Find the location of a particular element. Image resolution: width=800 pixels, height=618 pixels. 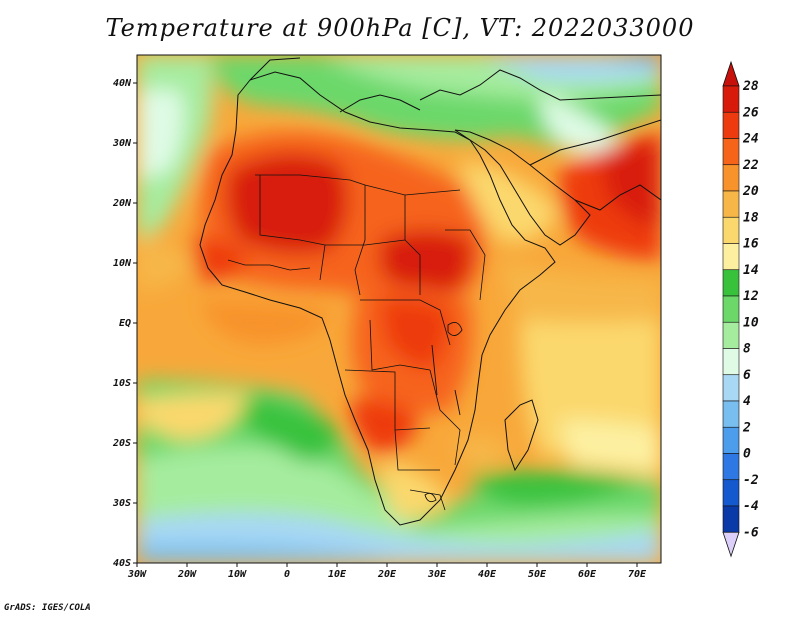

longitude-axis: 30W 20W 10W 0 10E 20E 30E 40E 50E 60E 70E is located at coordinates (387, 571).